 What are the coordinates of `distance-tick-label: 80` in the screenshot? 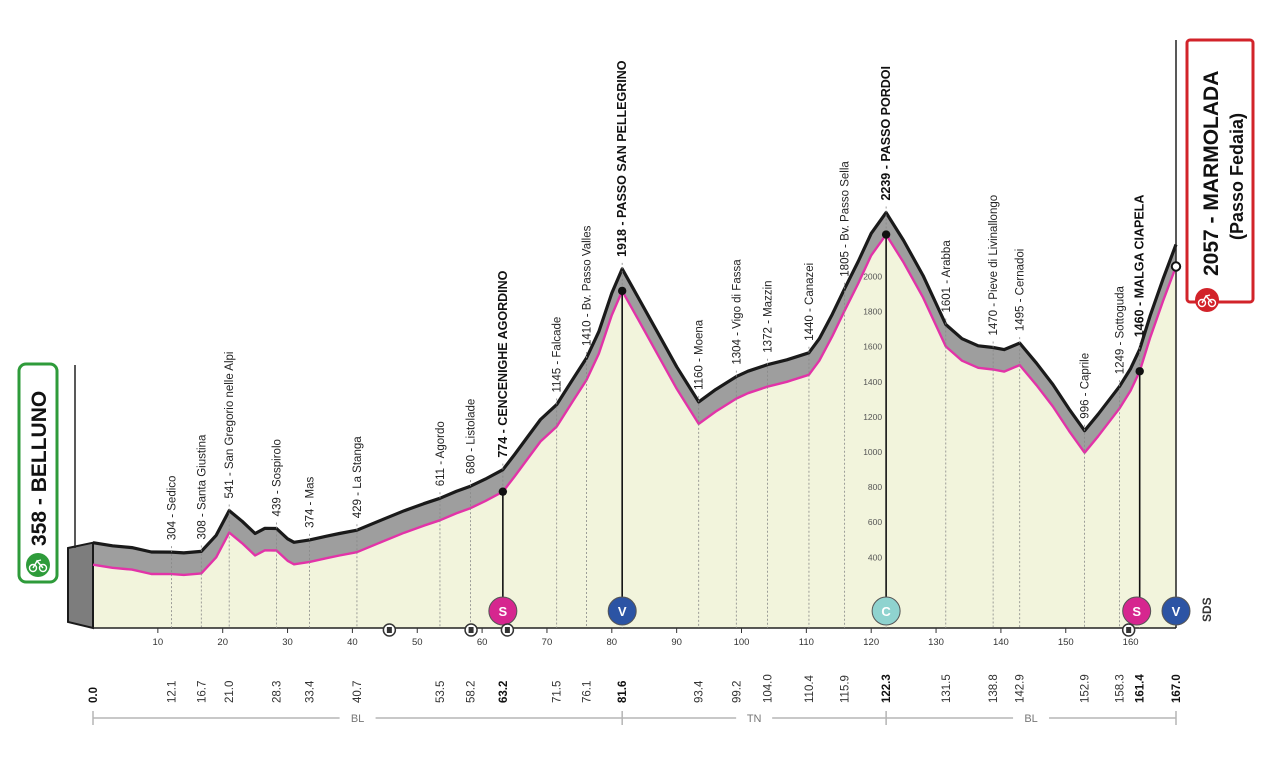 It's located at (612, 642).